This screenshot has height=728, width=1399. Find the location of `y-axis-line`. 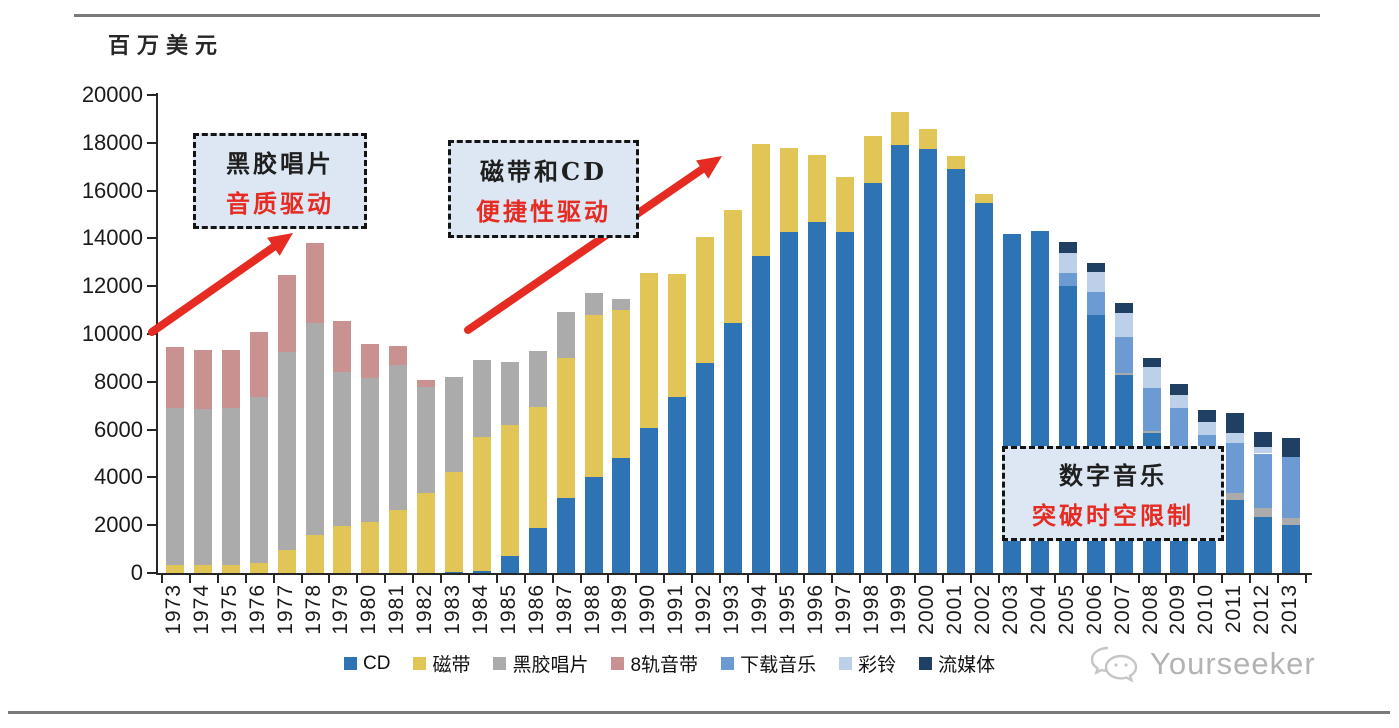

y-axis-line is located at coordinates (157, 334).